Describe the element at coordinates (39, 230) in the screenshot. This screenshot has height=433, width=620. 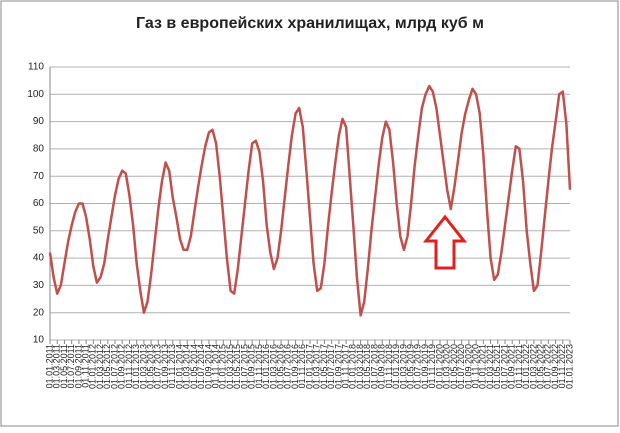
I see `y-tick-label: 50` at that location.